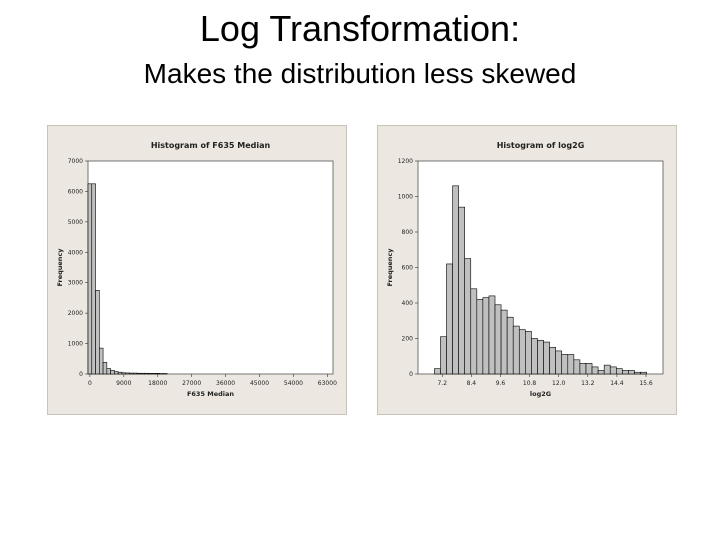  I want to click on y-tick-label: 4000, so click(75, 252).